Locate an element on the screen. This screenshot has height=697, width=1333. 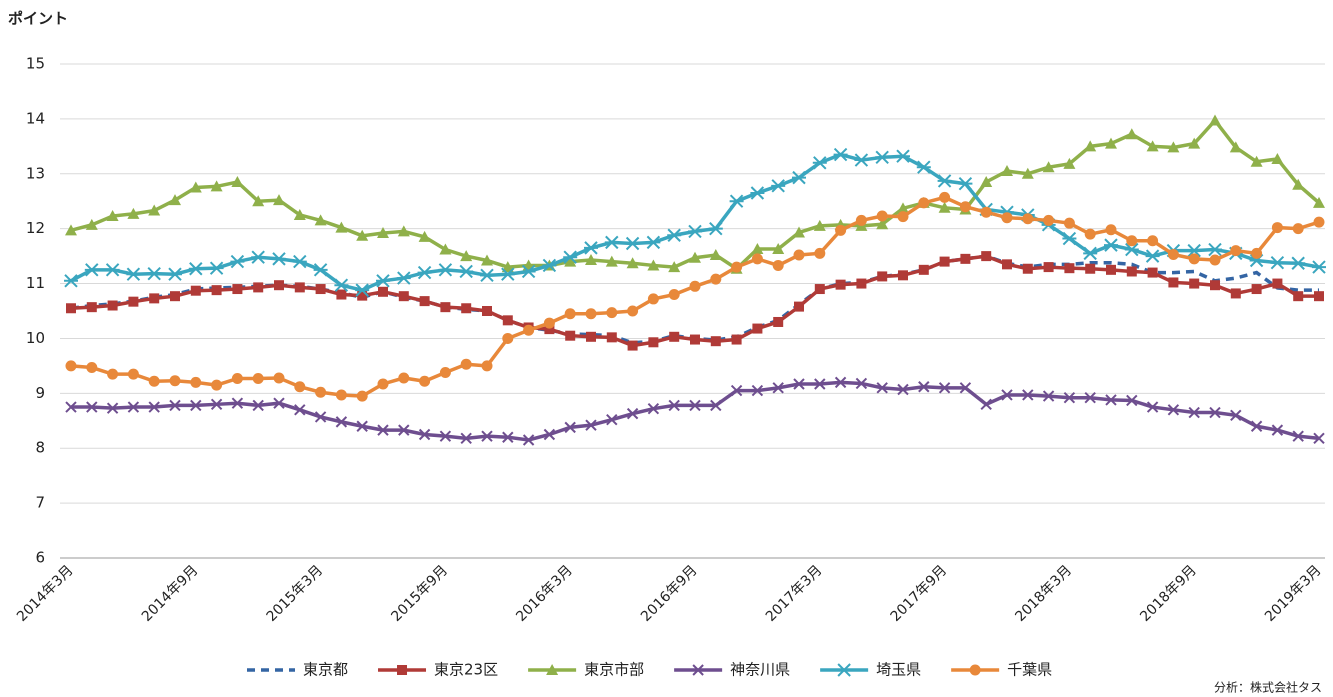
legend-label: 埼玉県 is located at coordinates (898, 670).